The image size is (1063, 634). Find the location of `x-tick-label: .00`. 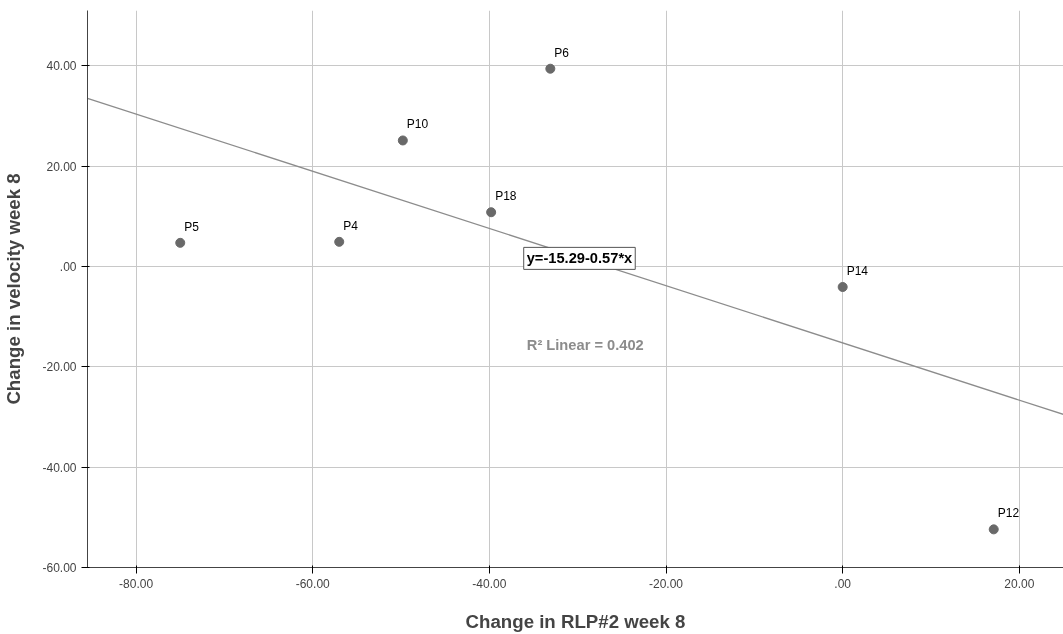

x-tick-label: .00 is located at coordinates (843, 583).